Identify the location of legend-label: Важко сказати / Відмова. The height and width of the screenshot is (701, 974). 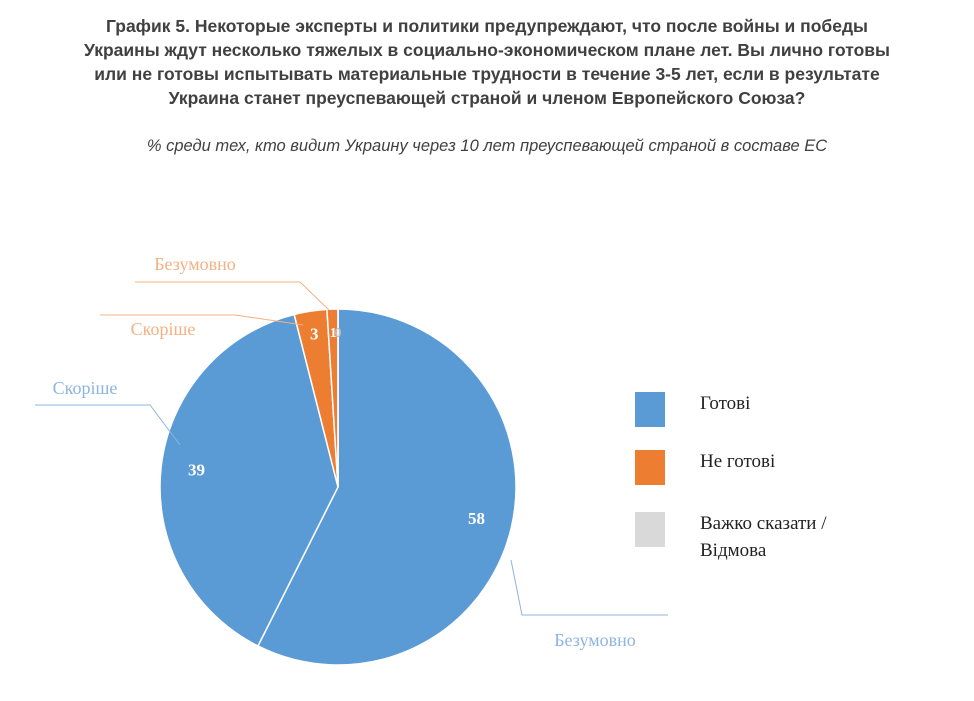
(763, 537).